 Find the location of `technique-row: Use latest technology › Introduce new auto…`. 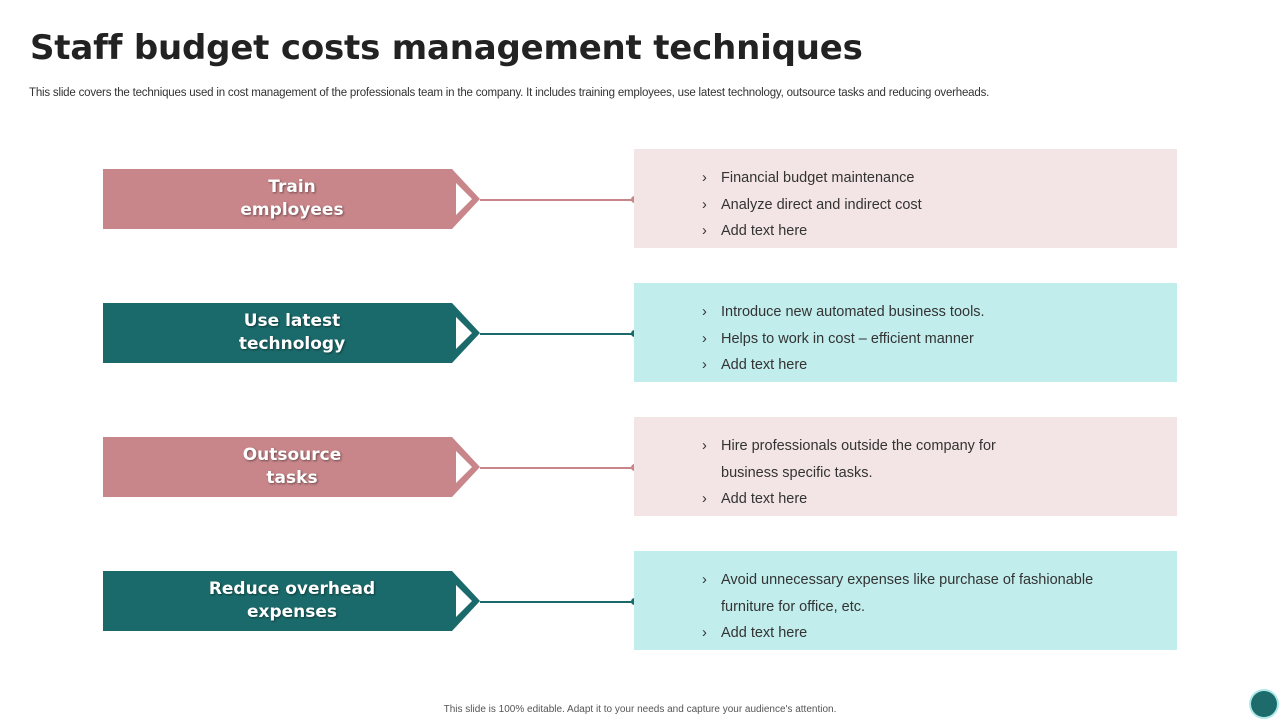

technique-row: Use latest technology › Introduce new auto… is located at coordinates (640, 333).